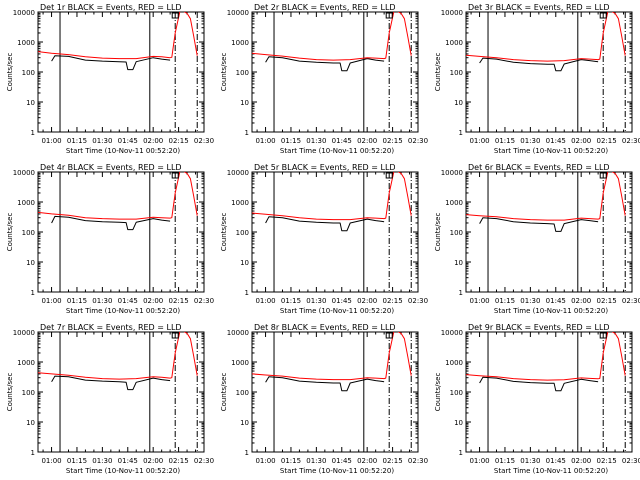 This screenshot has height=480, width=640. Describe the element at coordinates (325, 167) in the screenshot. I see `panel-title: Det 5r BLACK = Events, RED = LLD` at that location.